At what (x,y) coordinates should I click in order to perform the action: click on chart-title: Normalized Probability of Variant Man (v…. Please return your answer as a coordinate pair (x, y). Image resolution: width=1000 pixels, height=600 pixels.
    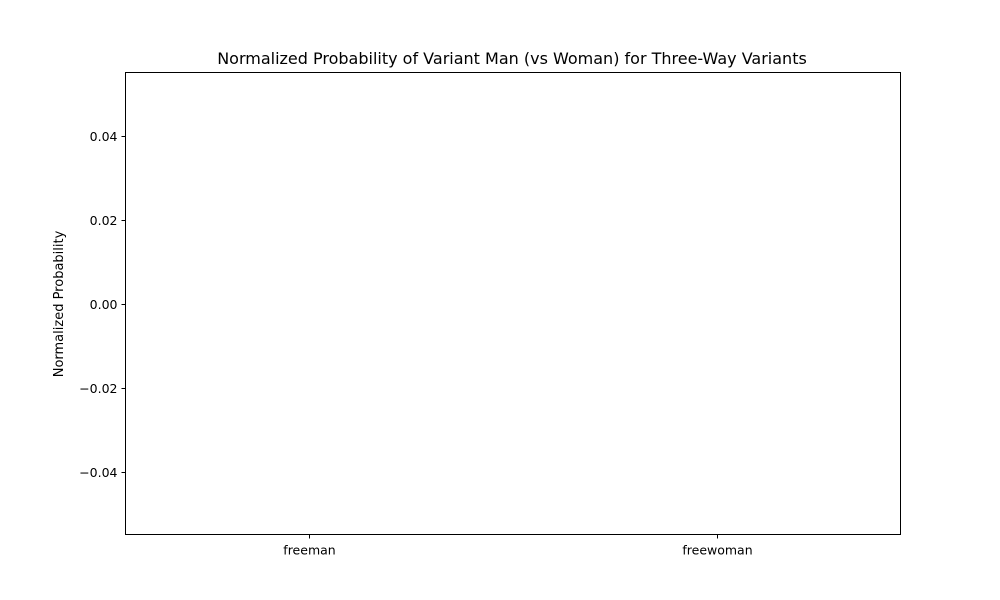
    Looking at the image, I should click on (512, 58).